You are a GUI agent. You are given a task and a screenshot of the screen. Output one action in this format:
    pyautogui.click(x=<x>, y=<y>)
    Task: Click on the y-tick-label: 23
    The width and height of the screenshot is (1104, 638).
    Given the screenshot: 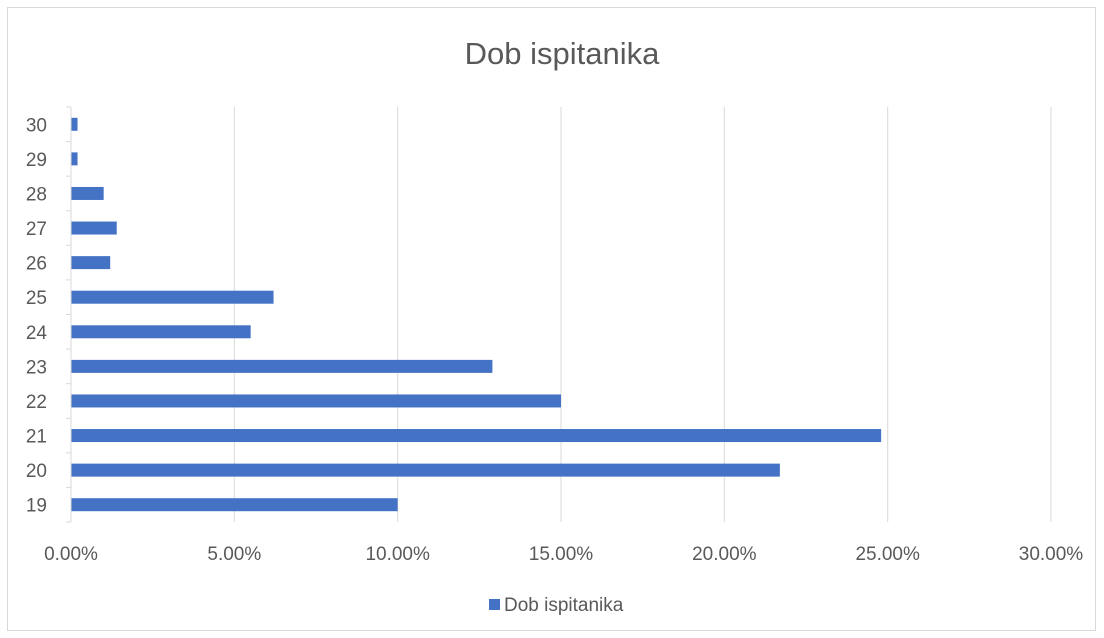 What is the action you would take?
    pyautogui.click(x=36, y=367)
    